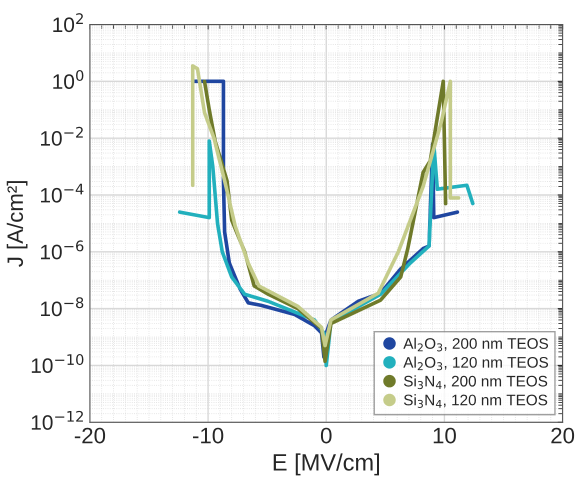 The height and width of the screenshot is (491, 580). I want to click on x-tick-label: 10, so click(445, 436).